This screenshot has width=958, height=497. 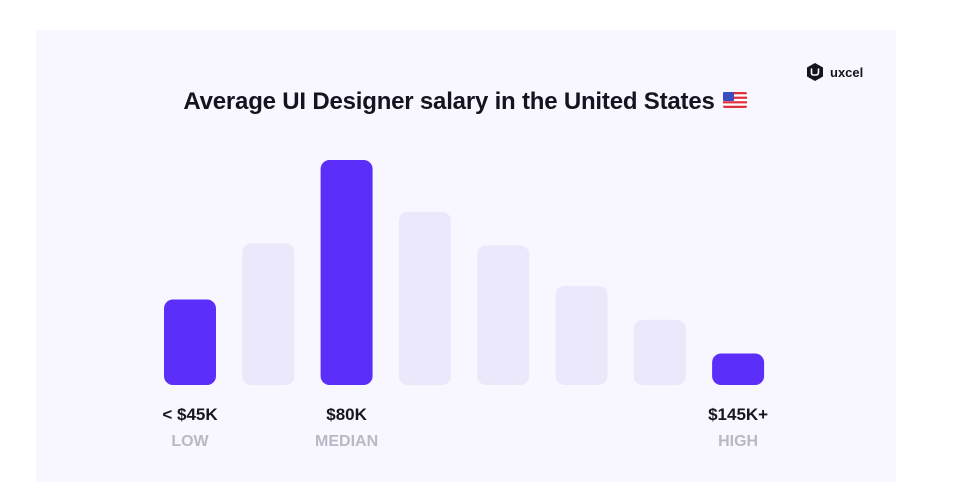 I want to click on bar-category-label: LOW, so click(x=190, y=441).